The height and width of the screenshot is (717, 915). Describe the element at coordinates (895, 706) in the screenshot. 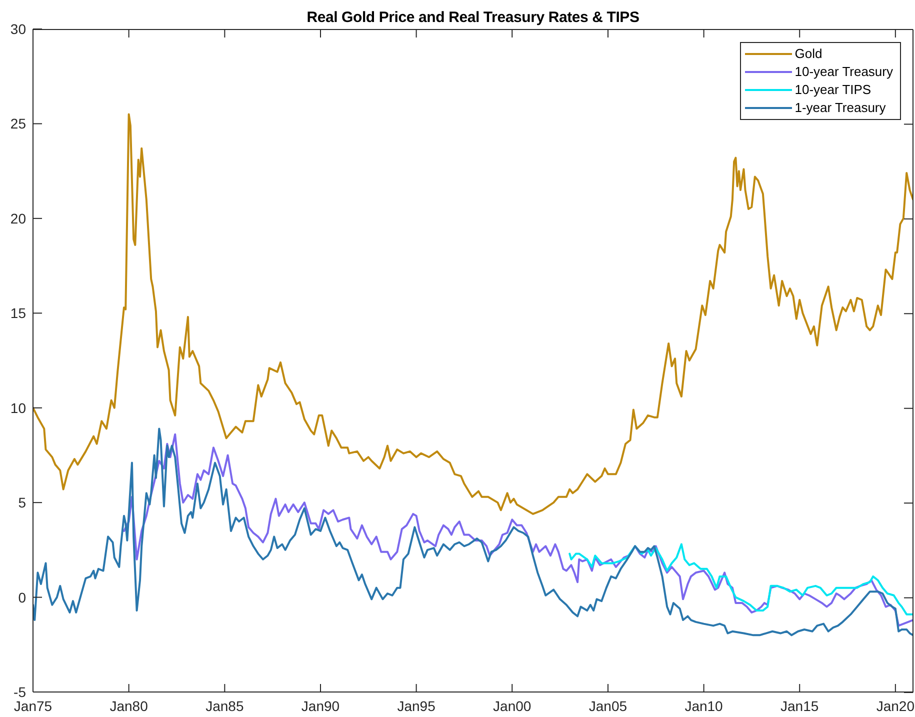

I see `x-tick-label: Jan20` at that location.